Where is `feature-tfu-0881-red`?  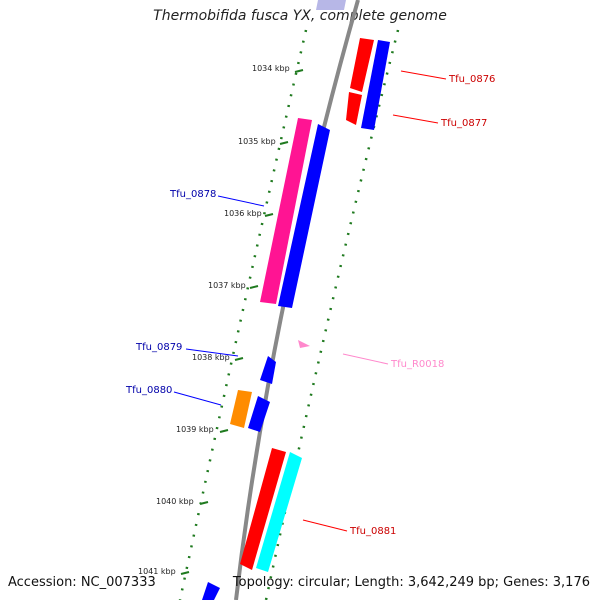
feature-tfu-0881-red is located at coordinates (263, 509).